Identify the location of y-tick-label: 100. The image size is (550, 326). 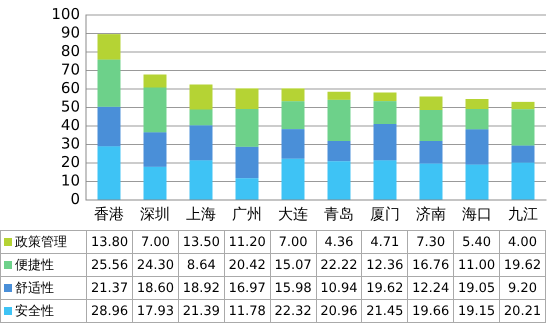
(65, 13).